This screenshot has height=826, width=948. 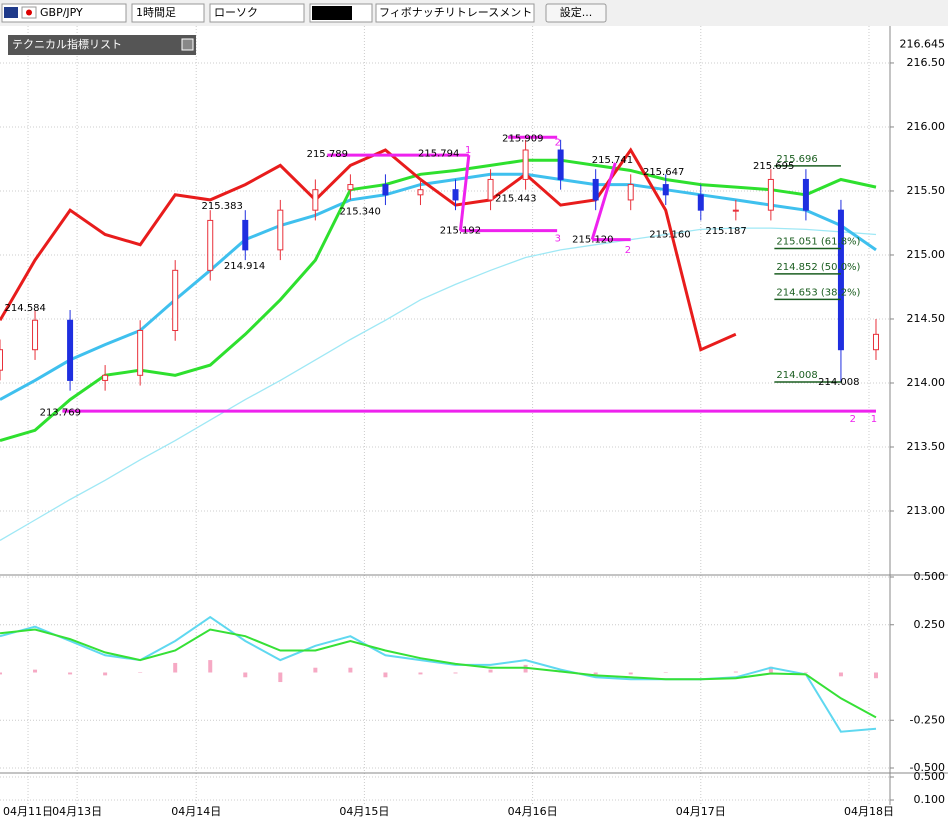 What do you see at coordinates (669, 234) in the screenshot?
I see `price-annotation: 215.160` at bounding box center [669, 234].